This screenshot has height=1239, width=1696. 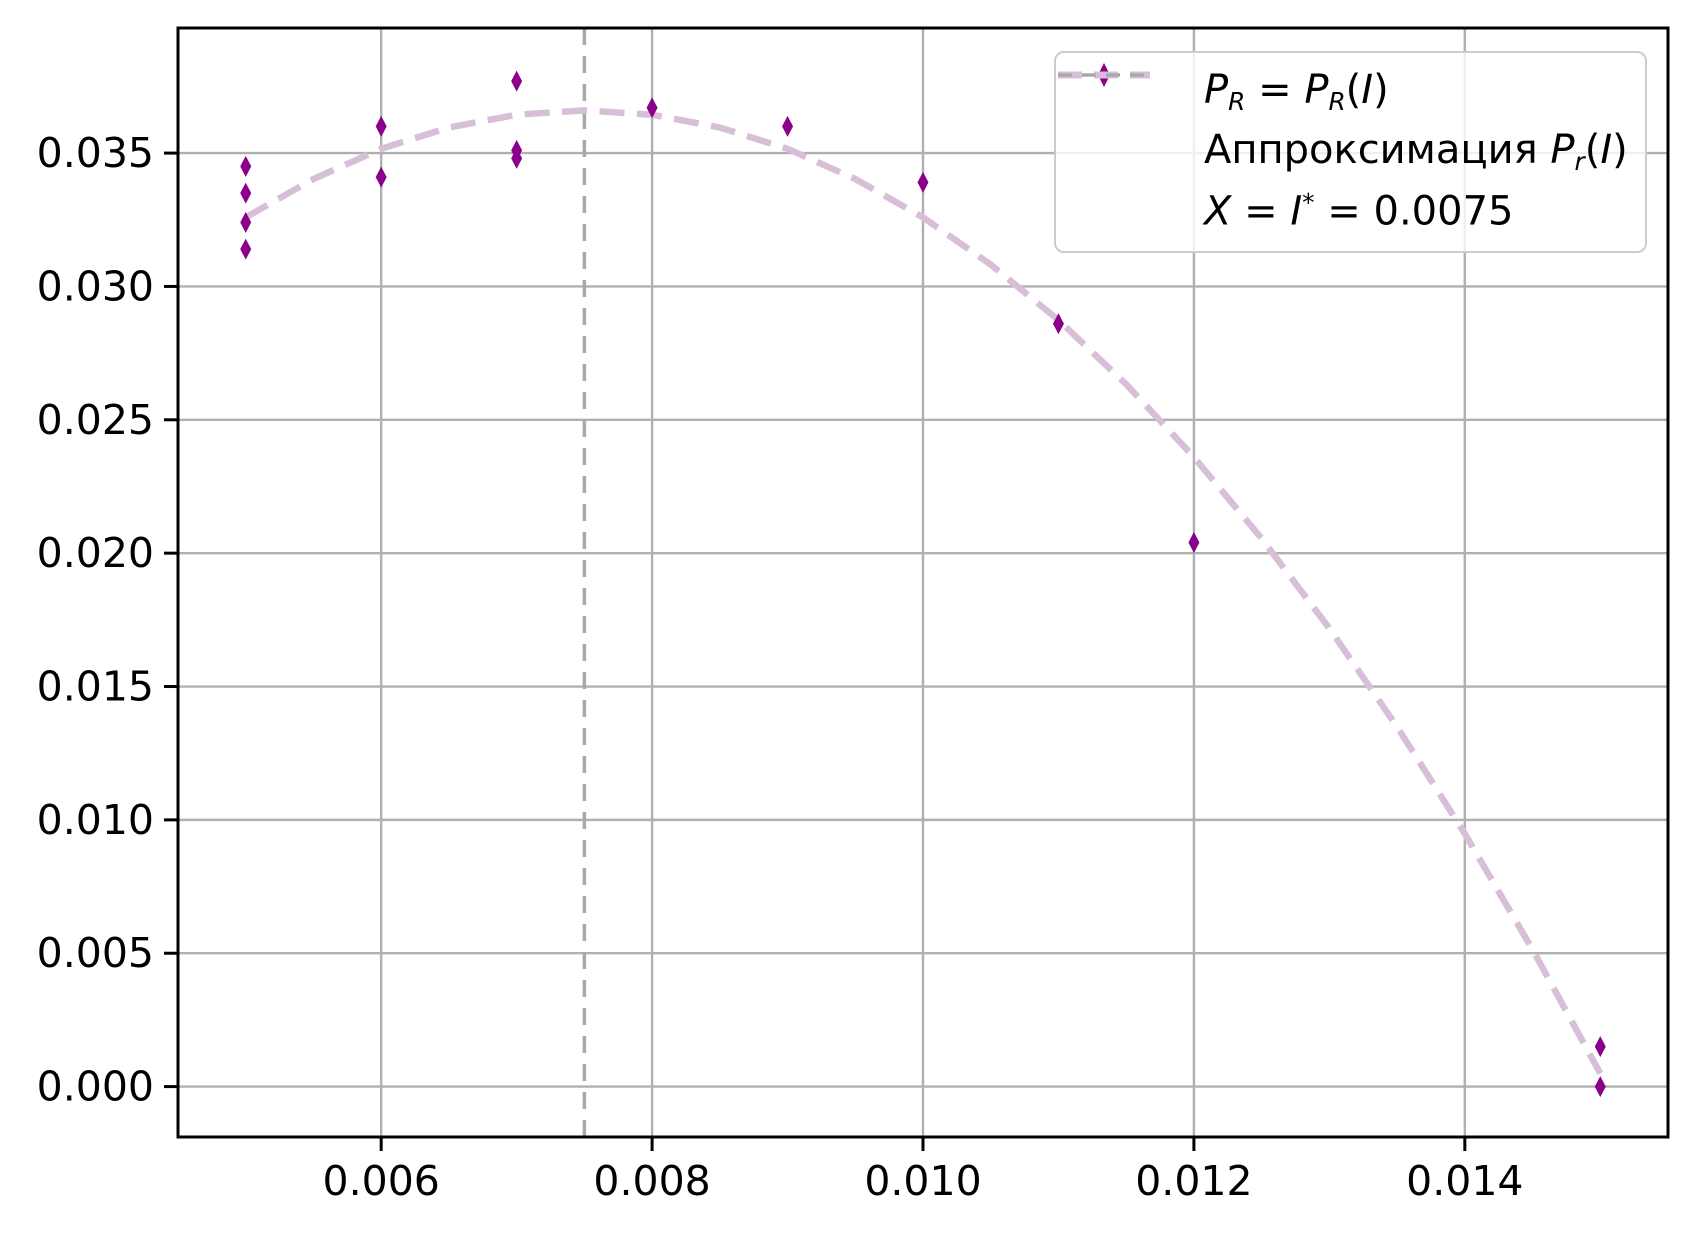 I want to click on y-tick-label: 0.005, so click(x=95, y=953).